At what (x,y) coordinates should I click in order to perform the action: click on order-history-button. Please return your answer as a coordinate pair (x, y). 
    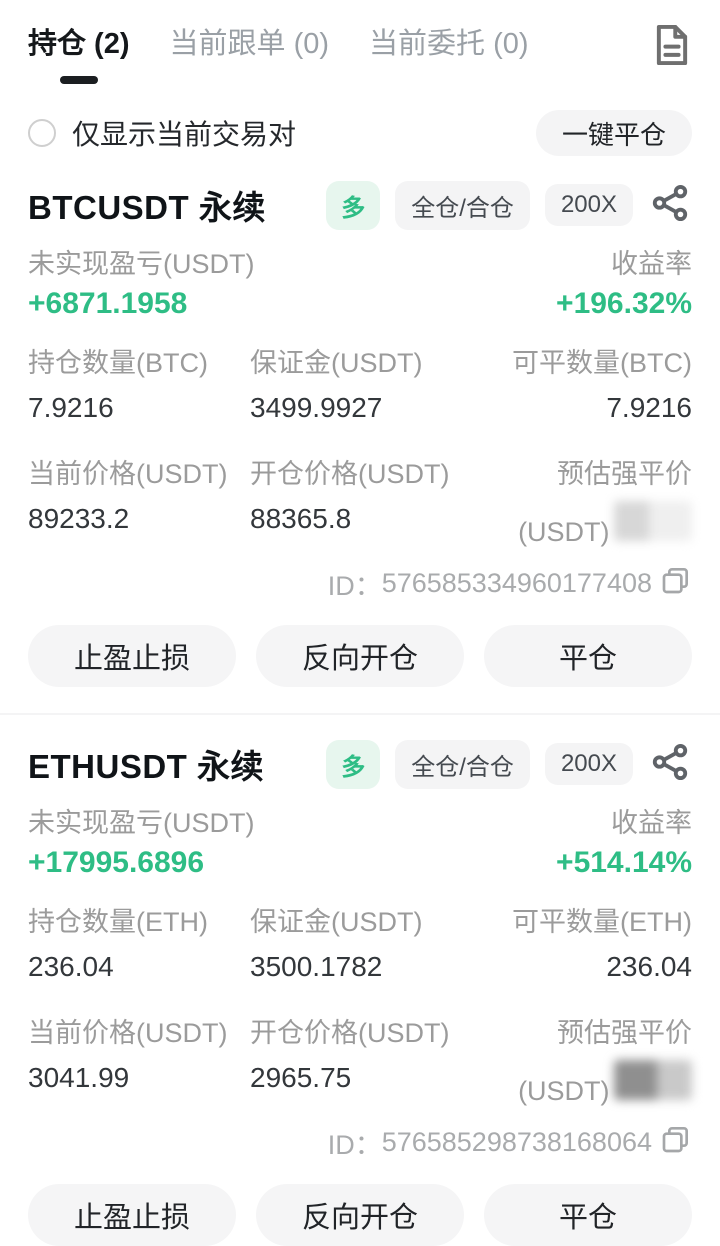
    Looking at the image, I should click on (672, 46).